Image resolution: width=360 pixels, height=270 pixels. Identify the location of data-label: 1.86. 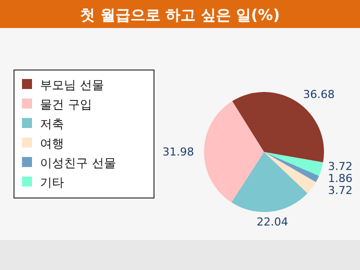
(340, 178).